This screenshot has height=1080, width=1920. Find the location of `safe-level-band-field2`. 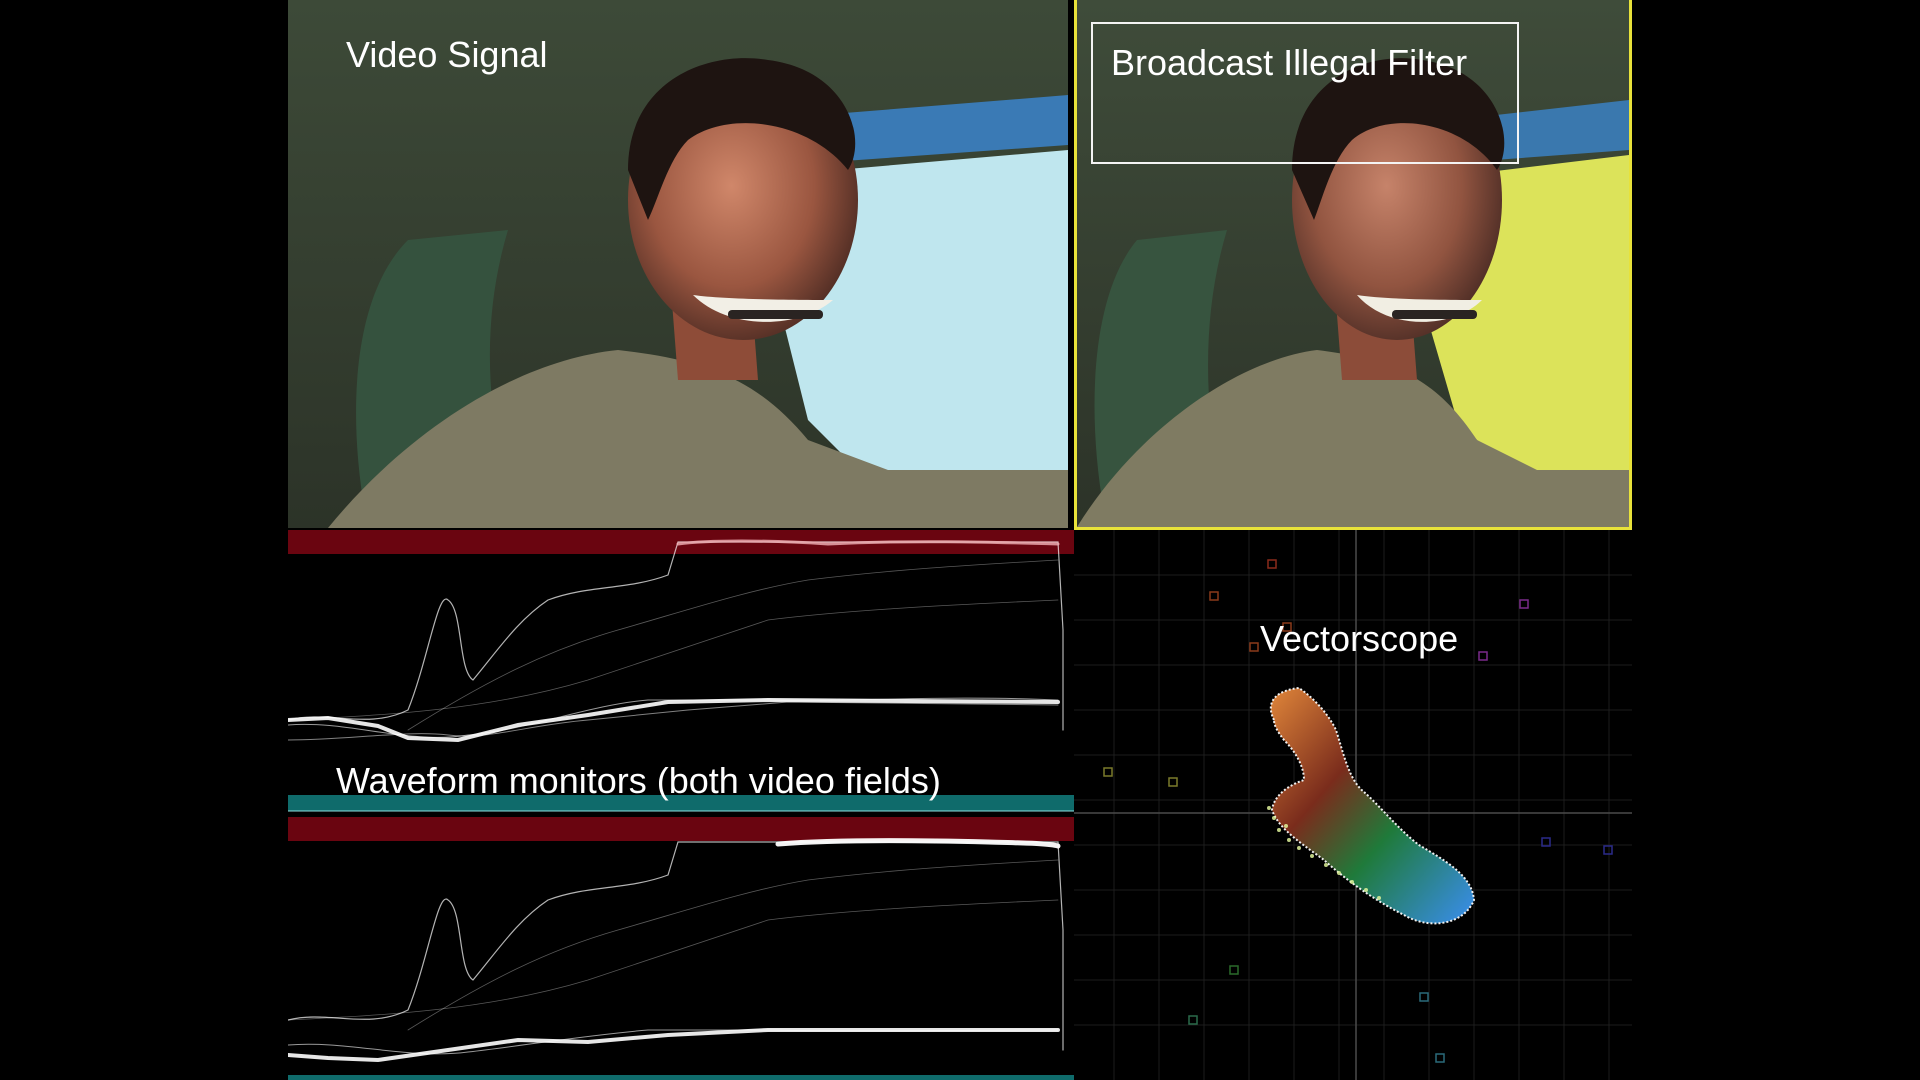

safe-level-band-field2 is located at coordinates (681, 1077).